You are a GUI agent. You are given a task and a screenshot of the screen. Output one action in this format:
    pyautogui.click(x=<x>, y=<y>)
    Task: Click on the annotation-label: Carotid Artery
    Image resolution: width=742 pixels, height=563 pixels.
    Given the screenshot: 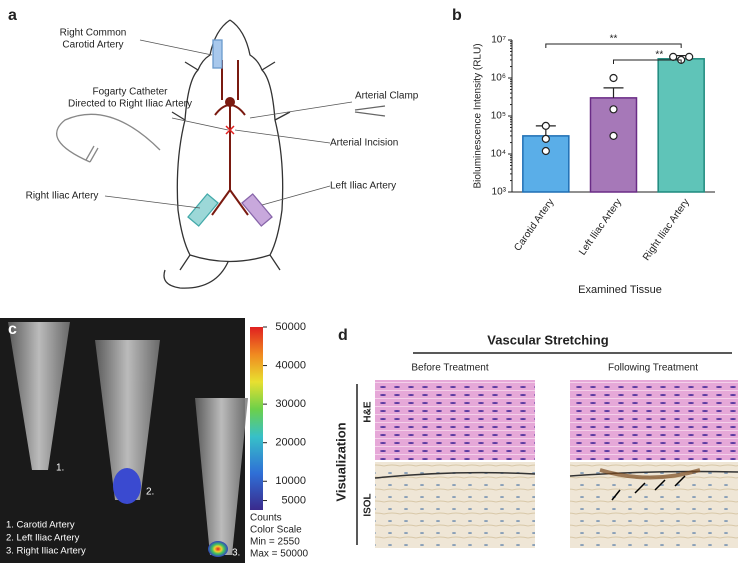 What is the action you would take?
    pyautogui.click(x=92, y=45)
    